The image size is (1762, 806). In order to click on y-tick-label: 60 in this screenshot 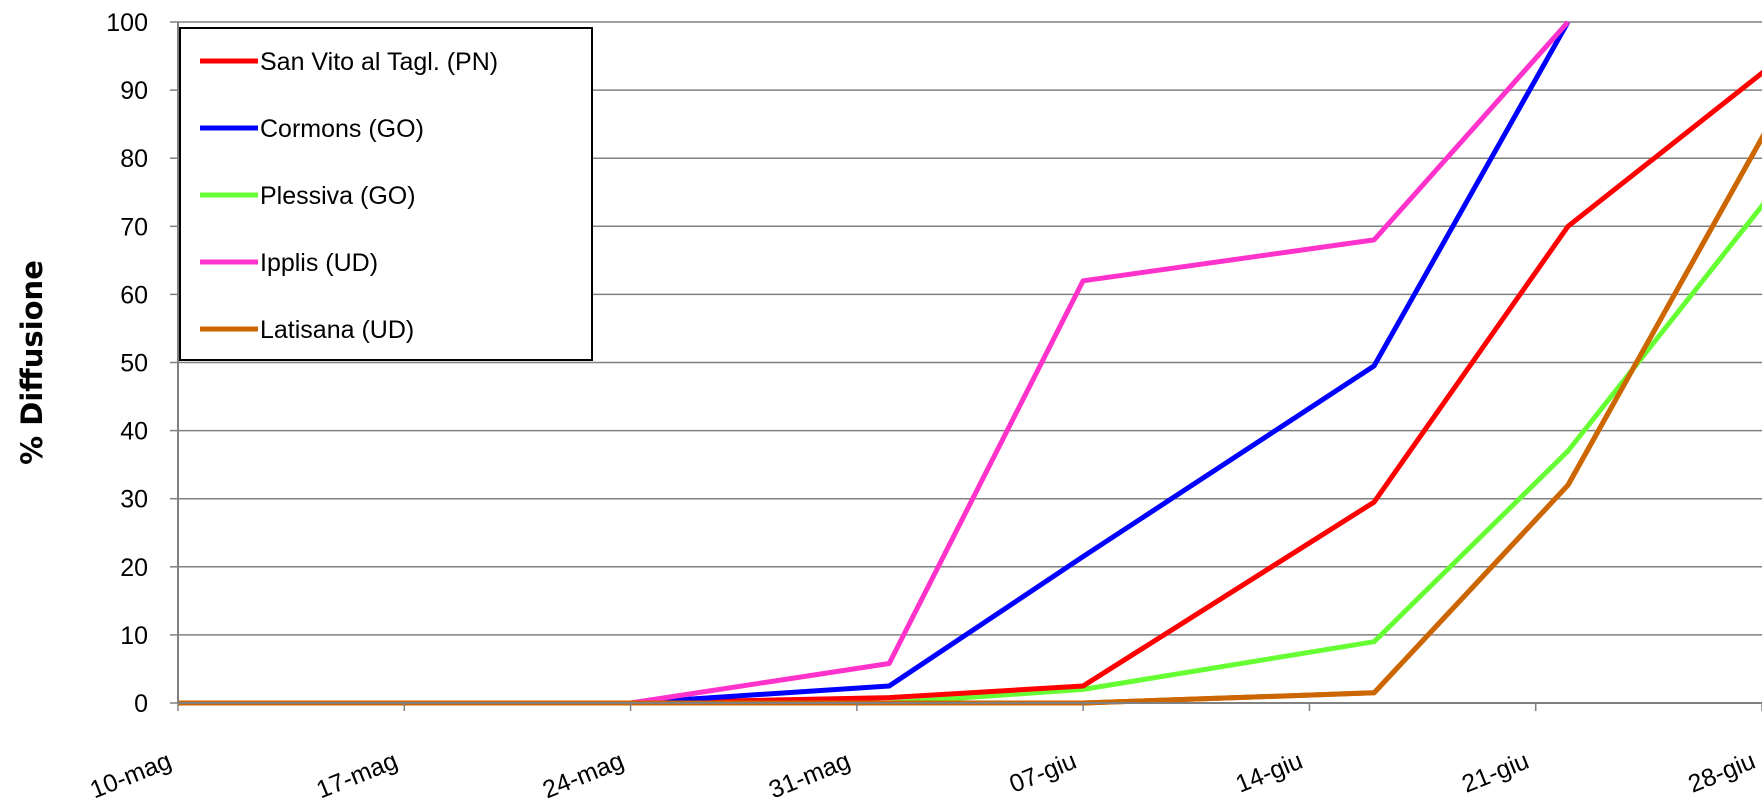, I will do `click(134, 295)`.